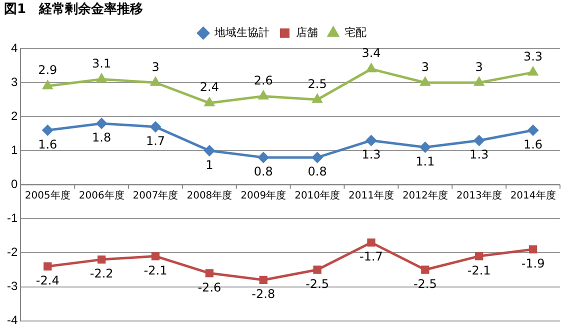 Image resolution: width=580 pixels, height=331 pixels. What do you see at coordinates (307, 32) in the screenshot?
I see `legend-label: 店舗` at bounding box center [307, 32].